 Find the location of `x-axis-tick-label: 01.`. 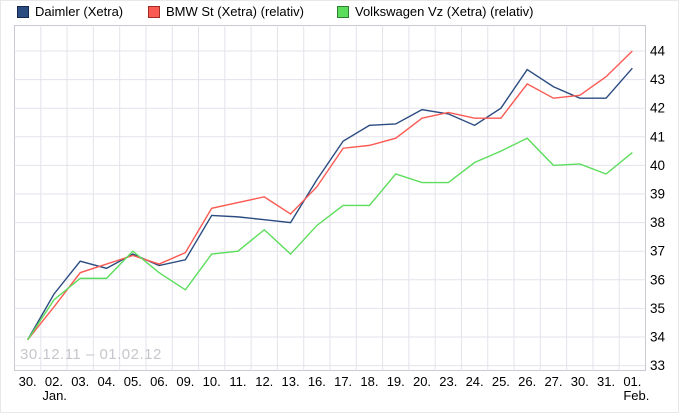

x-axis-tick-label: 01. is located at coordinates (632, 381).